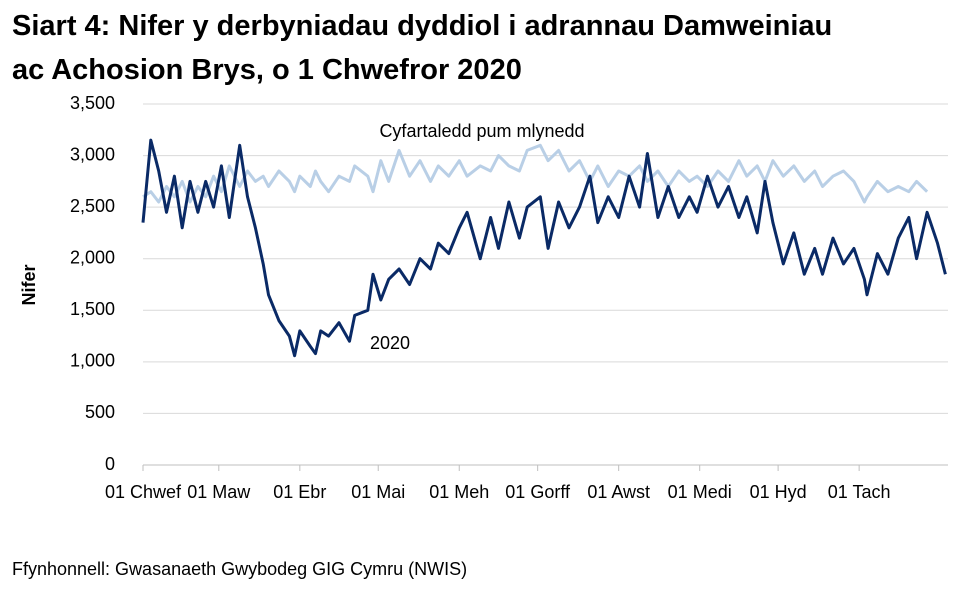 The height and width of the screenshot is (596, 972). Describe the element at coordinates (700, 492) in the screenshot. I see `x-tick-label: 01 Medi` at that location.